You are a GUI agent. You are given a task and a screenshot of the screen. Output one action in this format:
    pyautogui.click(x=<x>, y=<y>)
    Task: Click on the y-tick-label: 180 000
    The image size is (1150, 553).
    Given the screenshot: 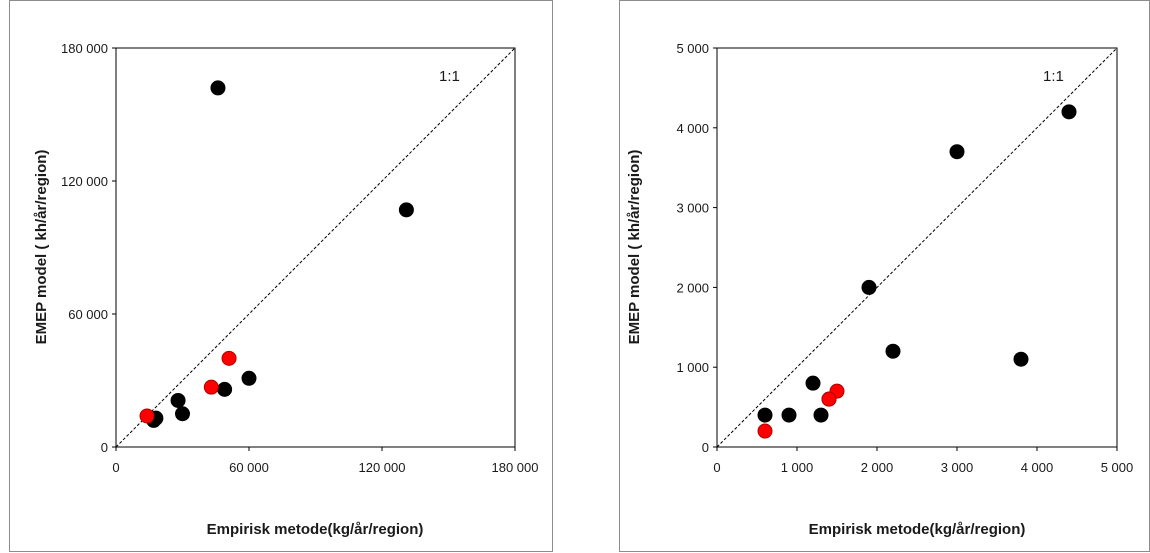 What is the action you would take?
    pyautogui.click(x=84, y=48)
    